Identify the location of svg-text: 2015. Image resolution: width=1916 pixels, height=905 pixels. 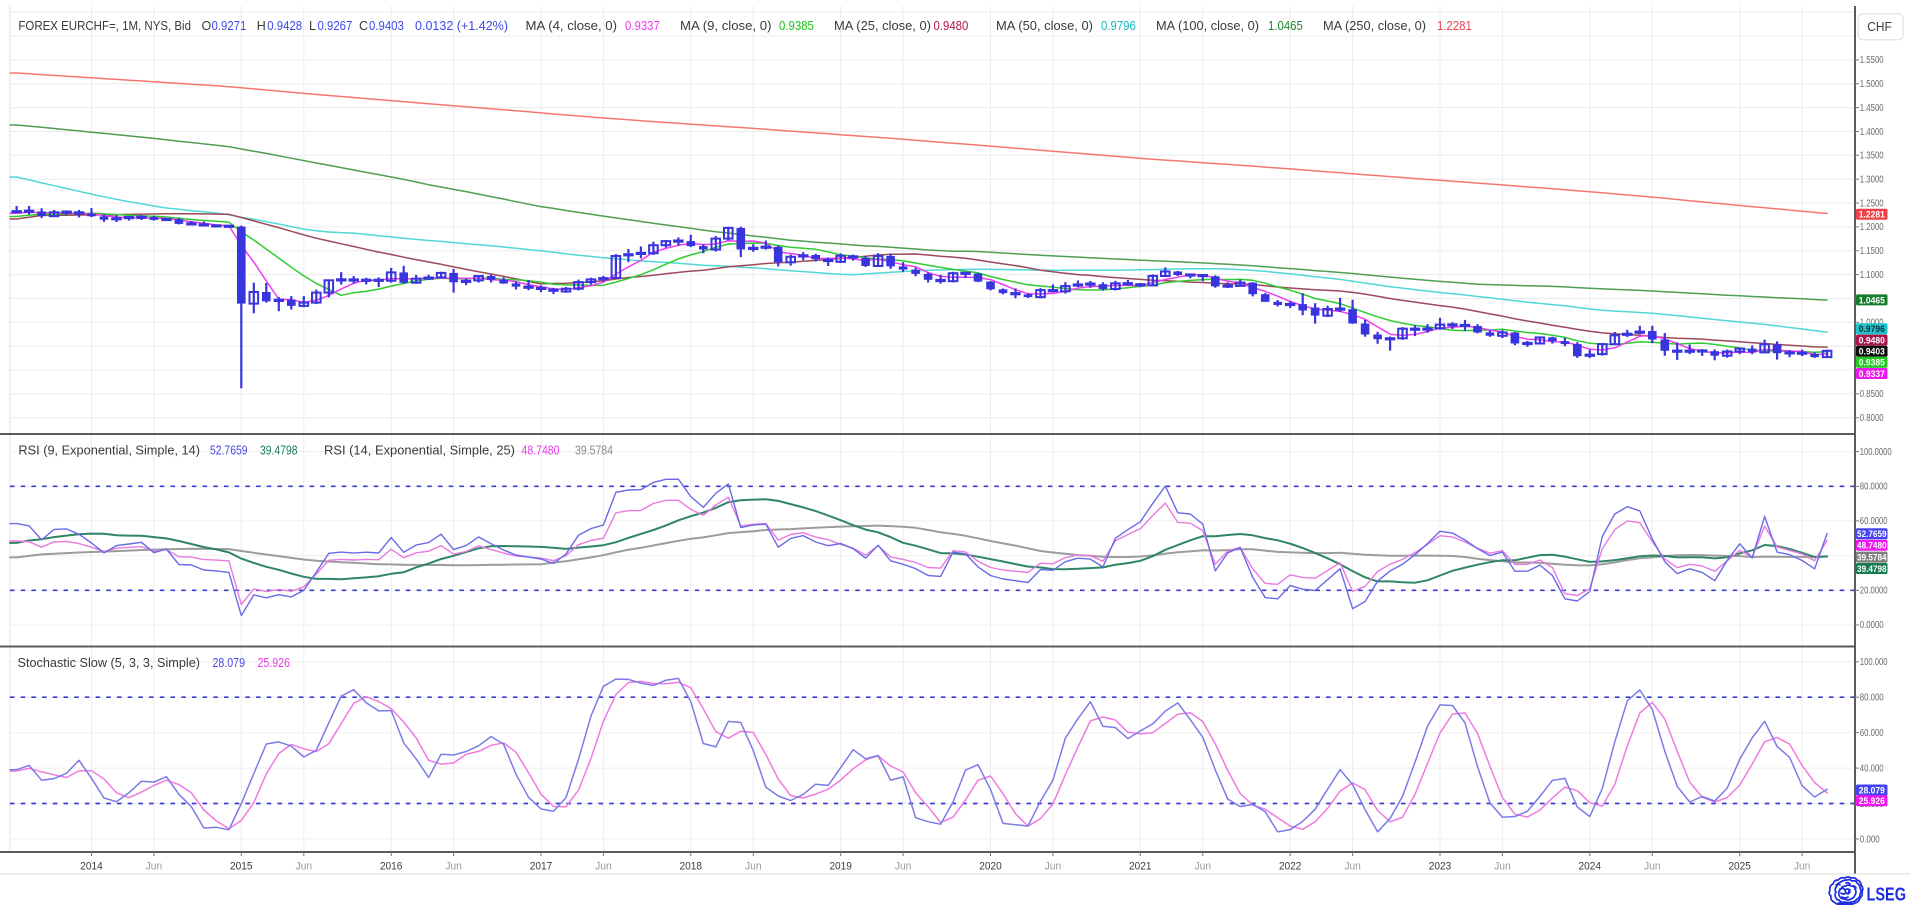
(241, 867).